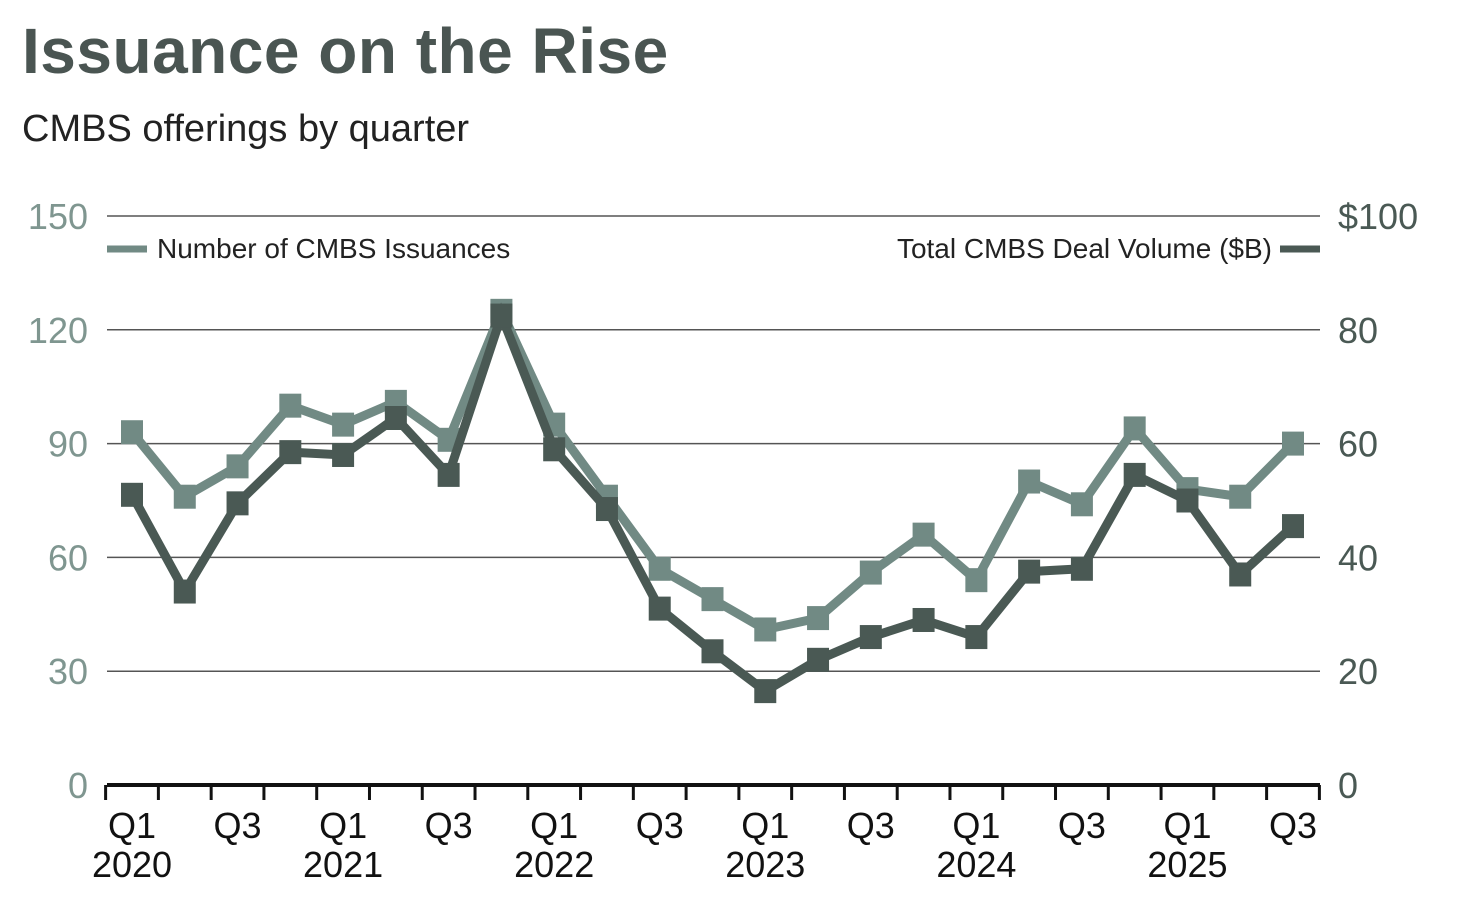 The image size is (1459, 909). Describe the element at coordinates (1358, 444) in the screenshot. I see `right-axis-tick-label: 60` at that location.